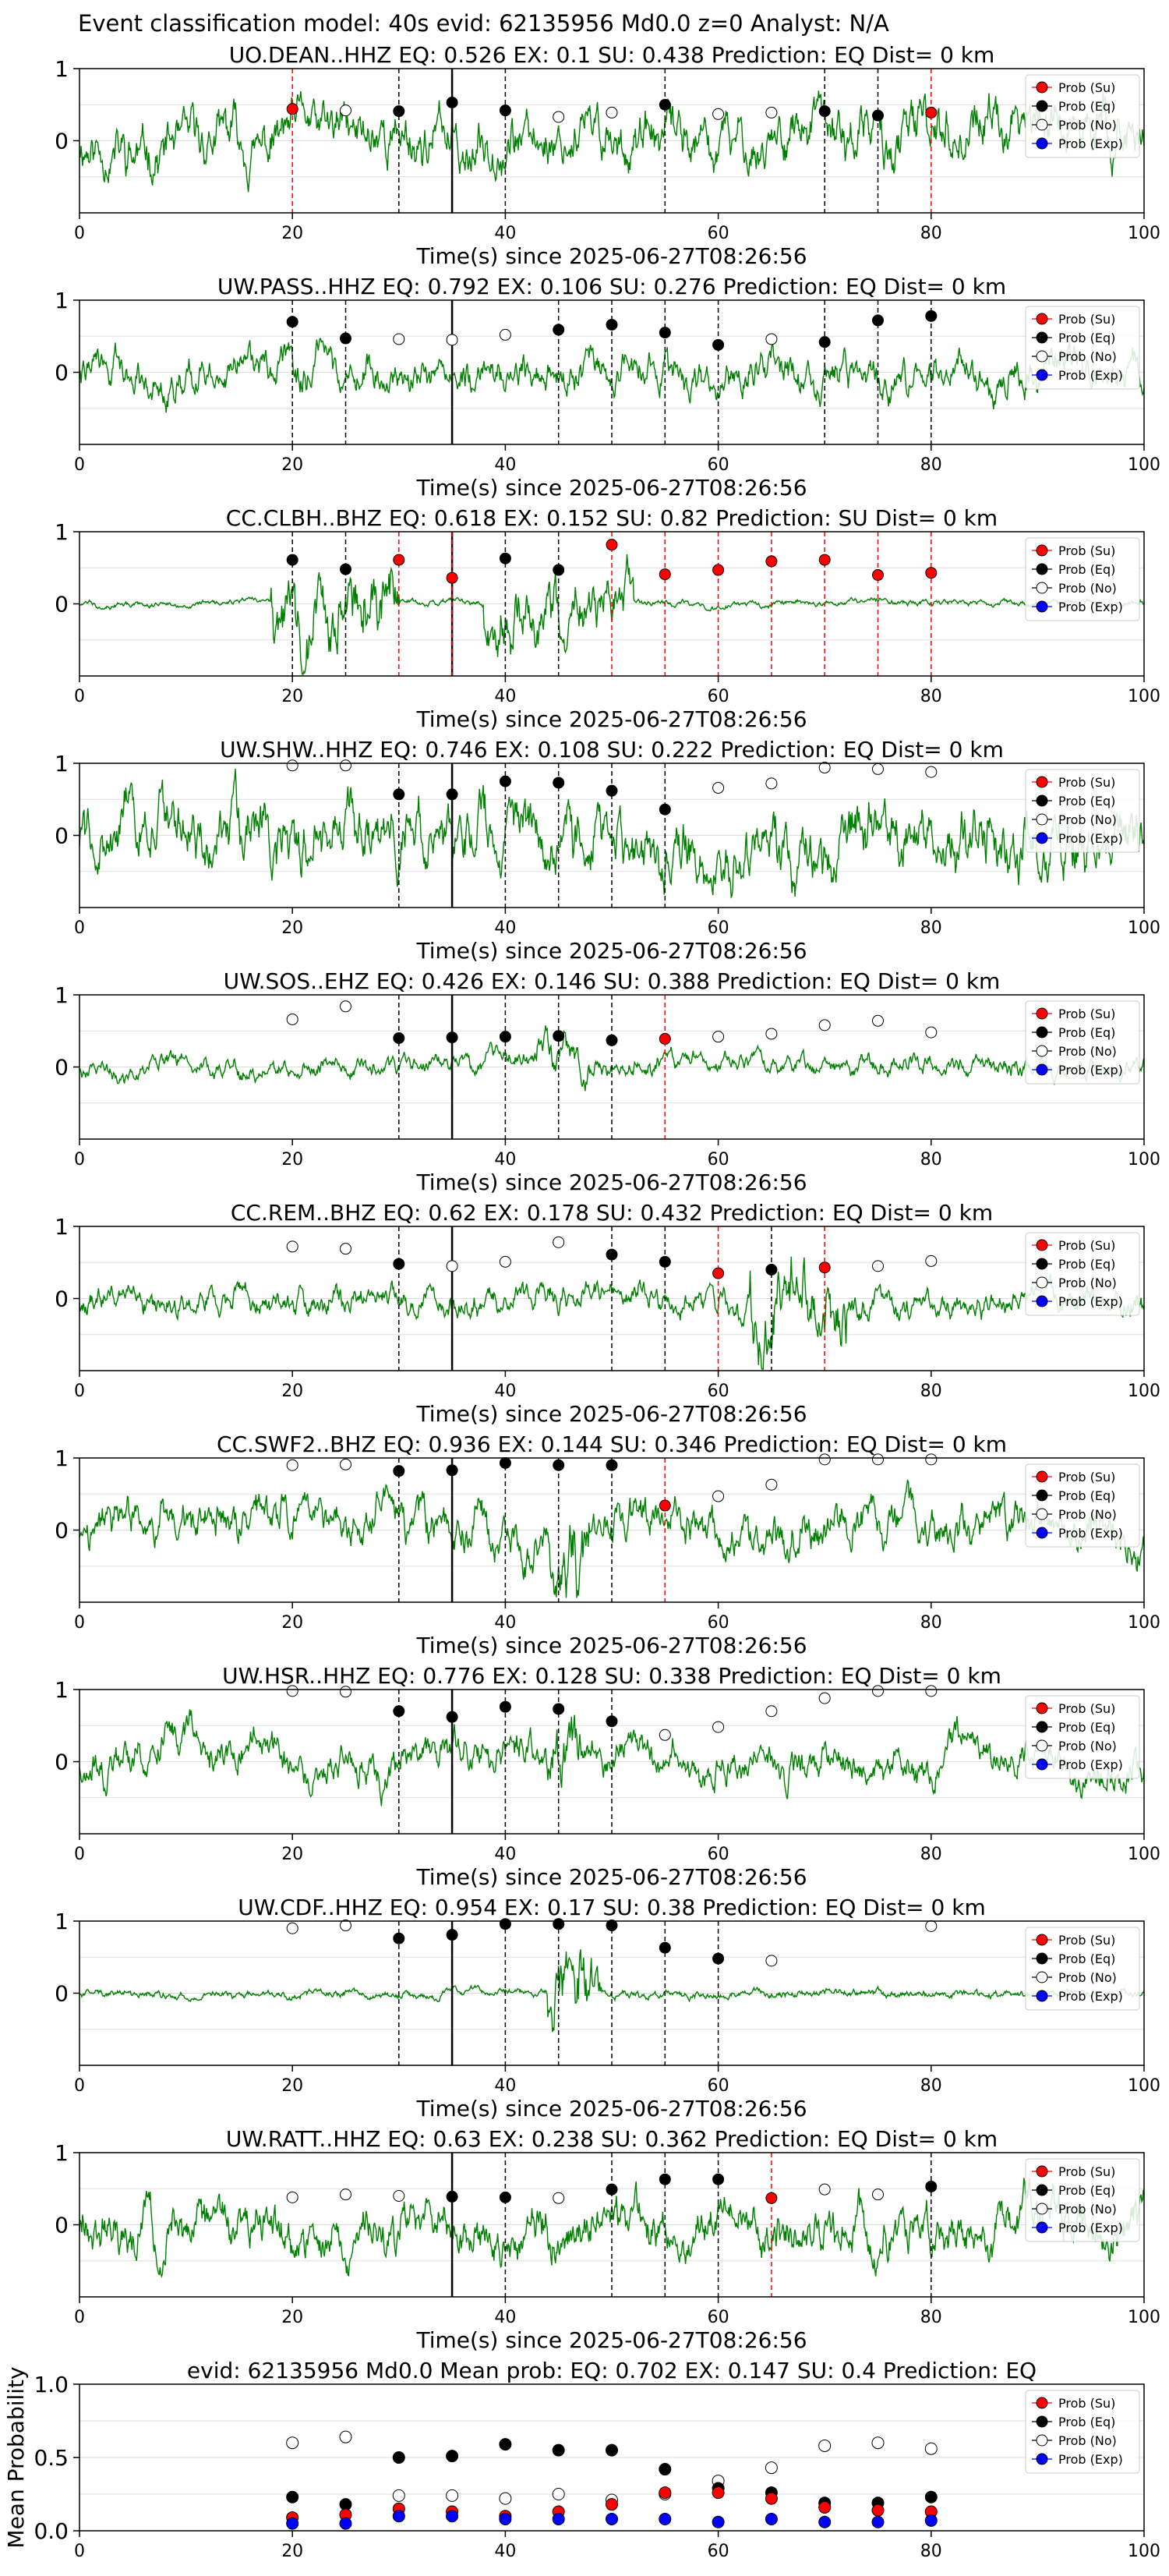  Describe the element at coordinates (612, 2228) in the screenshot. I see `waveform-trace` at that location.